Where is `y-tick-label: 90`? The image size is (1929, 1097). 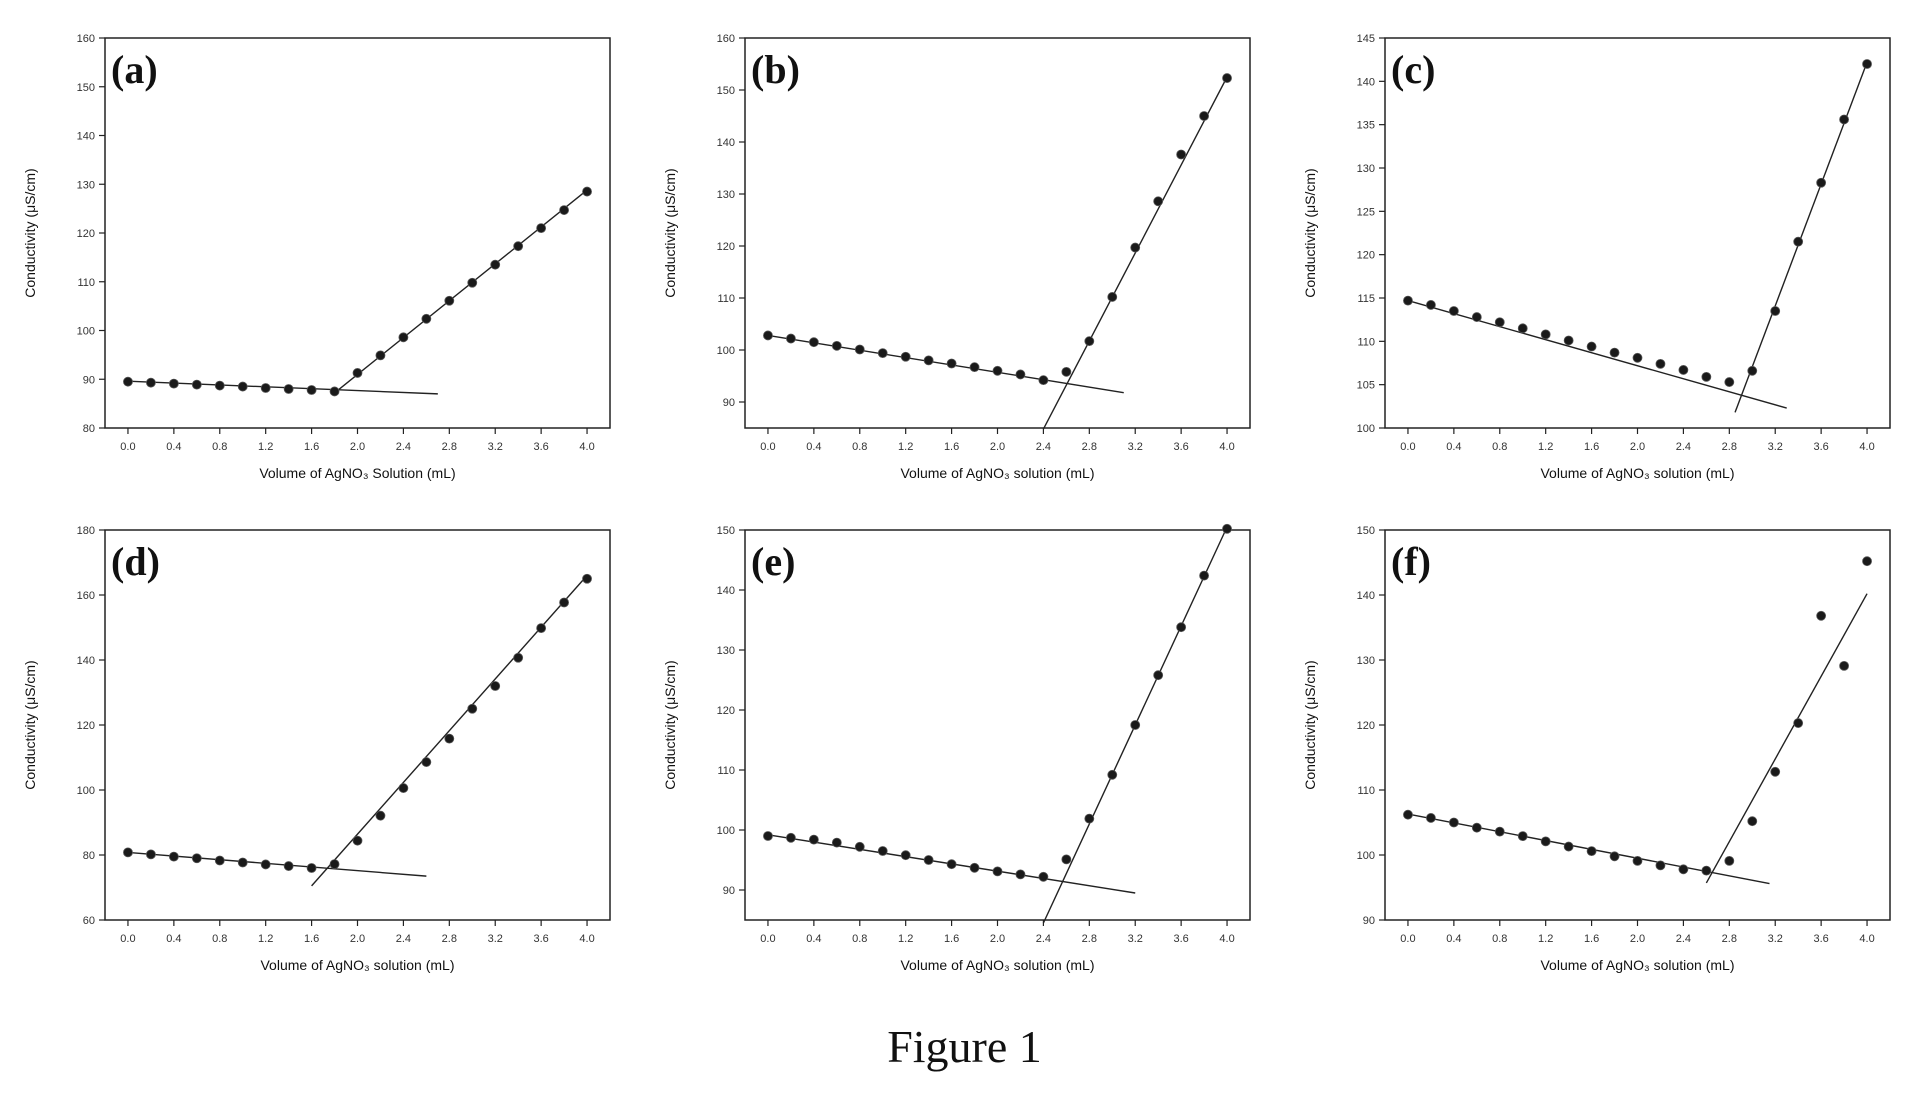 y-tick-label: 90 is located at coordinates (1369, 921).